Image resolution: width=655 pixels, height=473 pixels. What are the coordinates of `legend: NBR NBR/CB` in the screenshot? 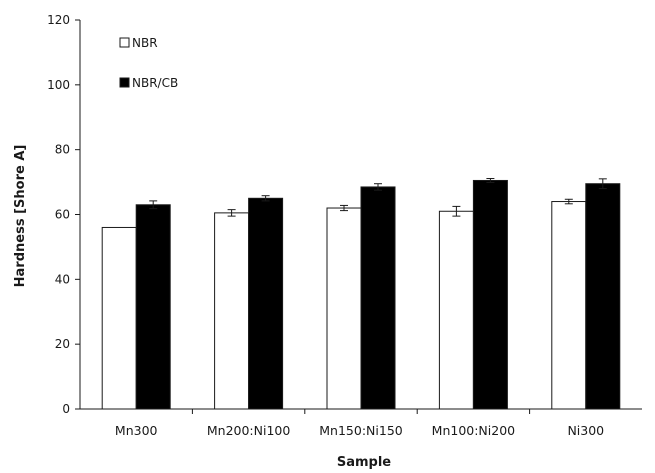 It's located at (148, 63).